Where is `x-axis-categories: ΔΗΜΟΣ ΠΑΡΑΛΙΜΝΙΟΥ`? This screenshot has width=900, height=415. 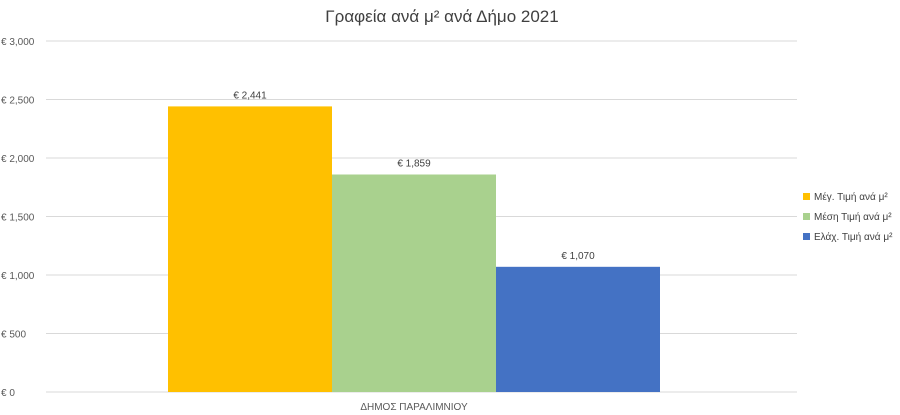 x-axis-categories: ΔΗΜΟΣ ΠΑΡΑΛΙΜΝΙΟΥ is located at coordinates (414, 407).